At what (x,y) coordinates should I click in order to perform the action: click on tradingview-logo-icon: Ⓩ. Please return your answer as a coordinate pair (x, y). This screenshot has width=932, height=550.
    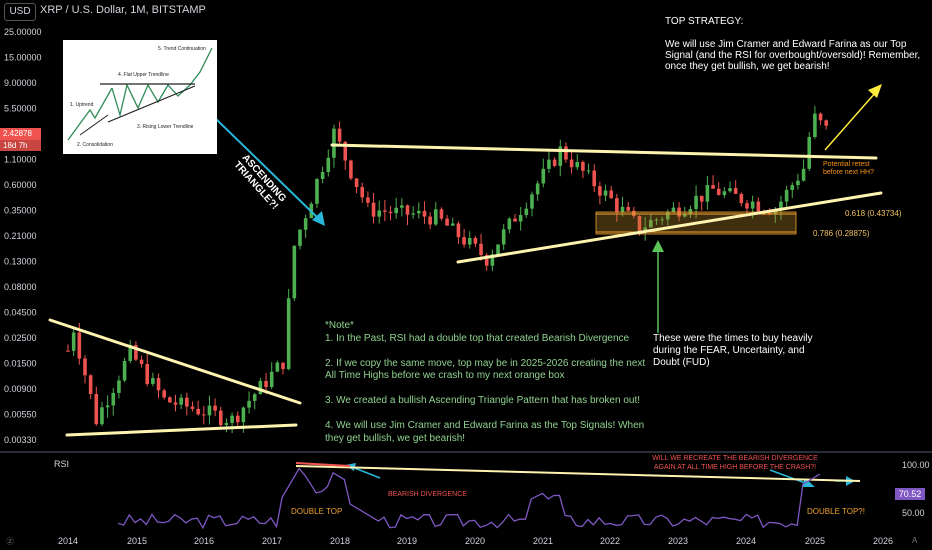
    Looking at the image, I should click on (10, 541).